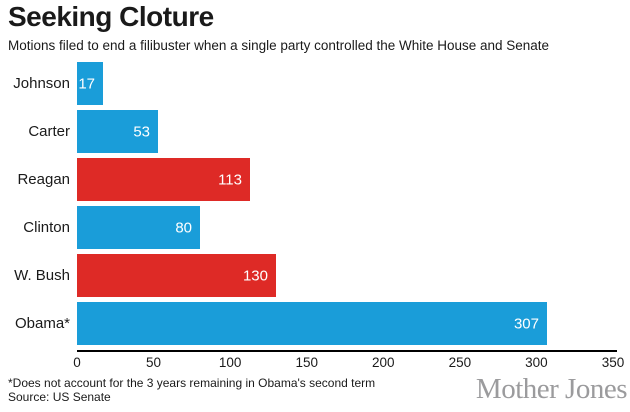 The image size is (630, 412). I want to click on axis-tick-label: 350, so click(613, 362).